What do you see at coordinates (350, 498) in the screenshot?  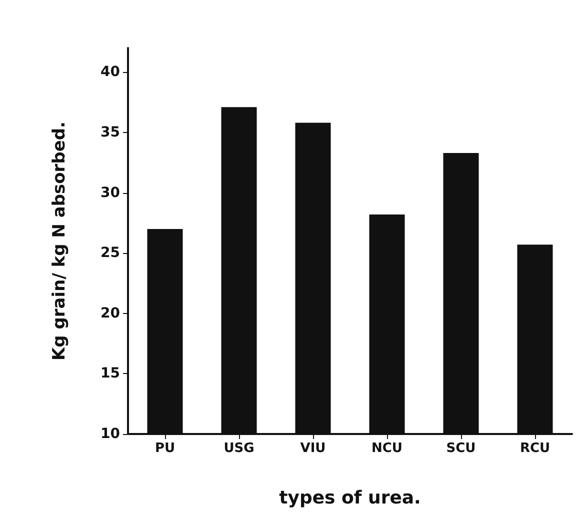 I see `x-axis-title: types of urea.` at bounding box center [350, 498].